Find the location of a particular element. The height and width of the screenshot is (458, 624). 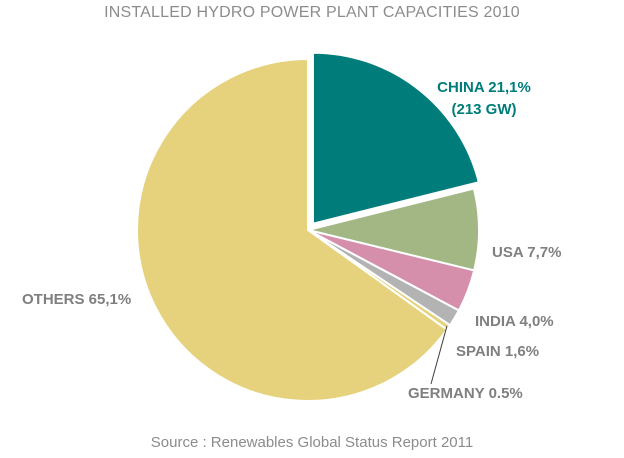

data-label-others: OTHERS 65,1% is located at coordinates (76, 299).